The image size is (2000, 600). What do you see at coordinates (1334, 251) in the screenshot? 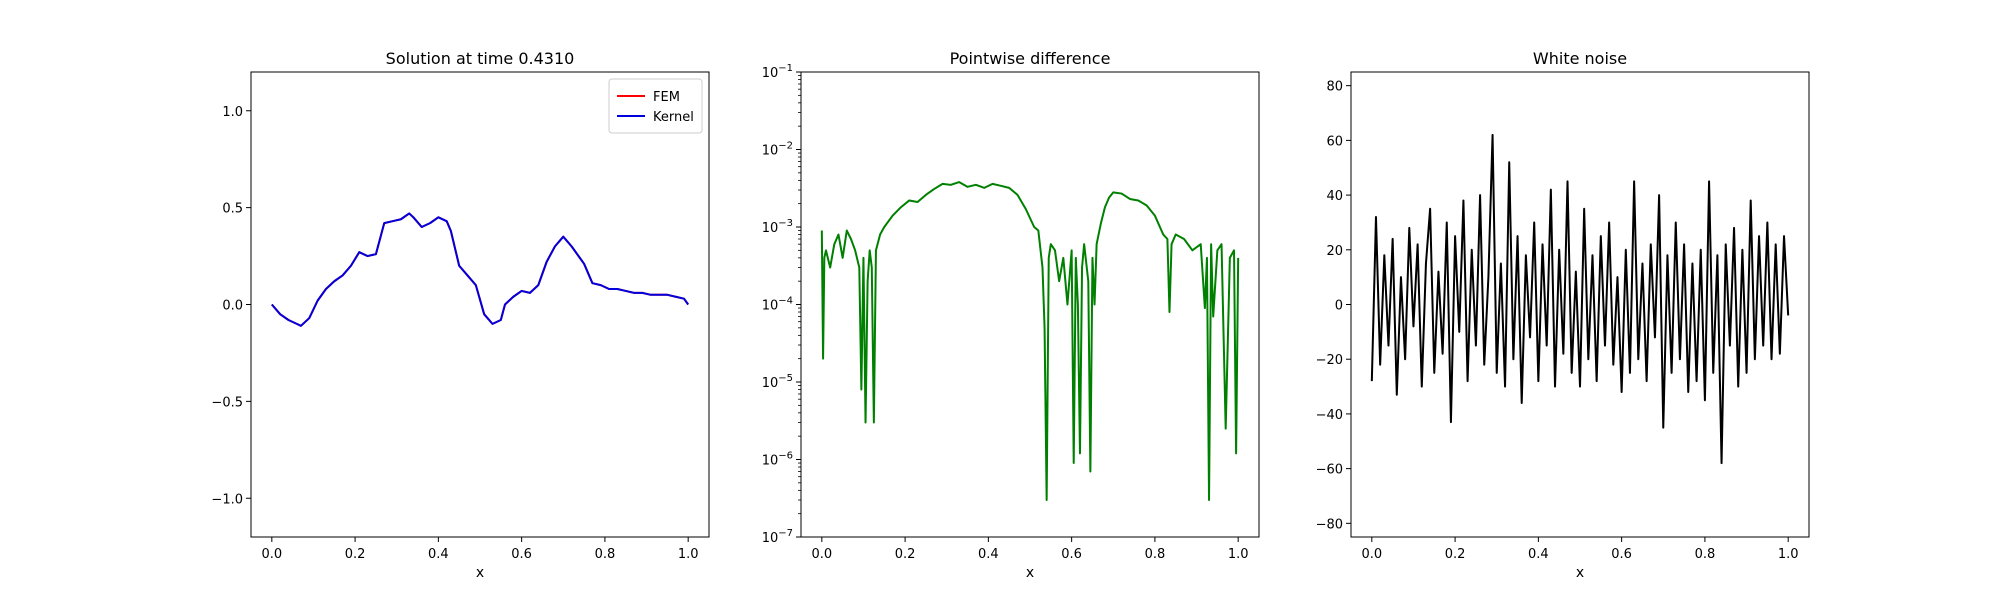
I see `y-tick-label: 20` at bounding box center [1334, 251].